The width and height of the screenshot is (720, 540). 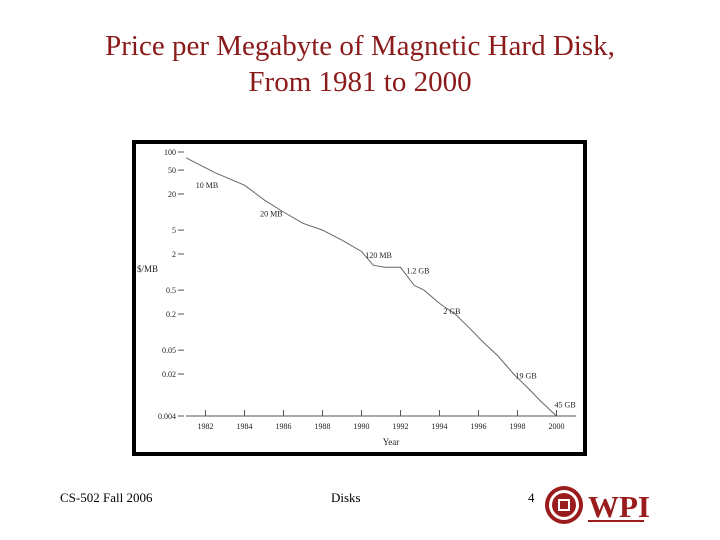 I want to click on x-tick-label: 1982, so click(x=206, y=426).